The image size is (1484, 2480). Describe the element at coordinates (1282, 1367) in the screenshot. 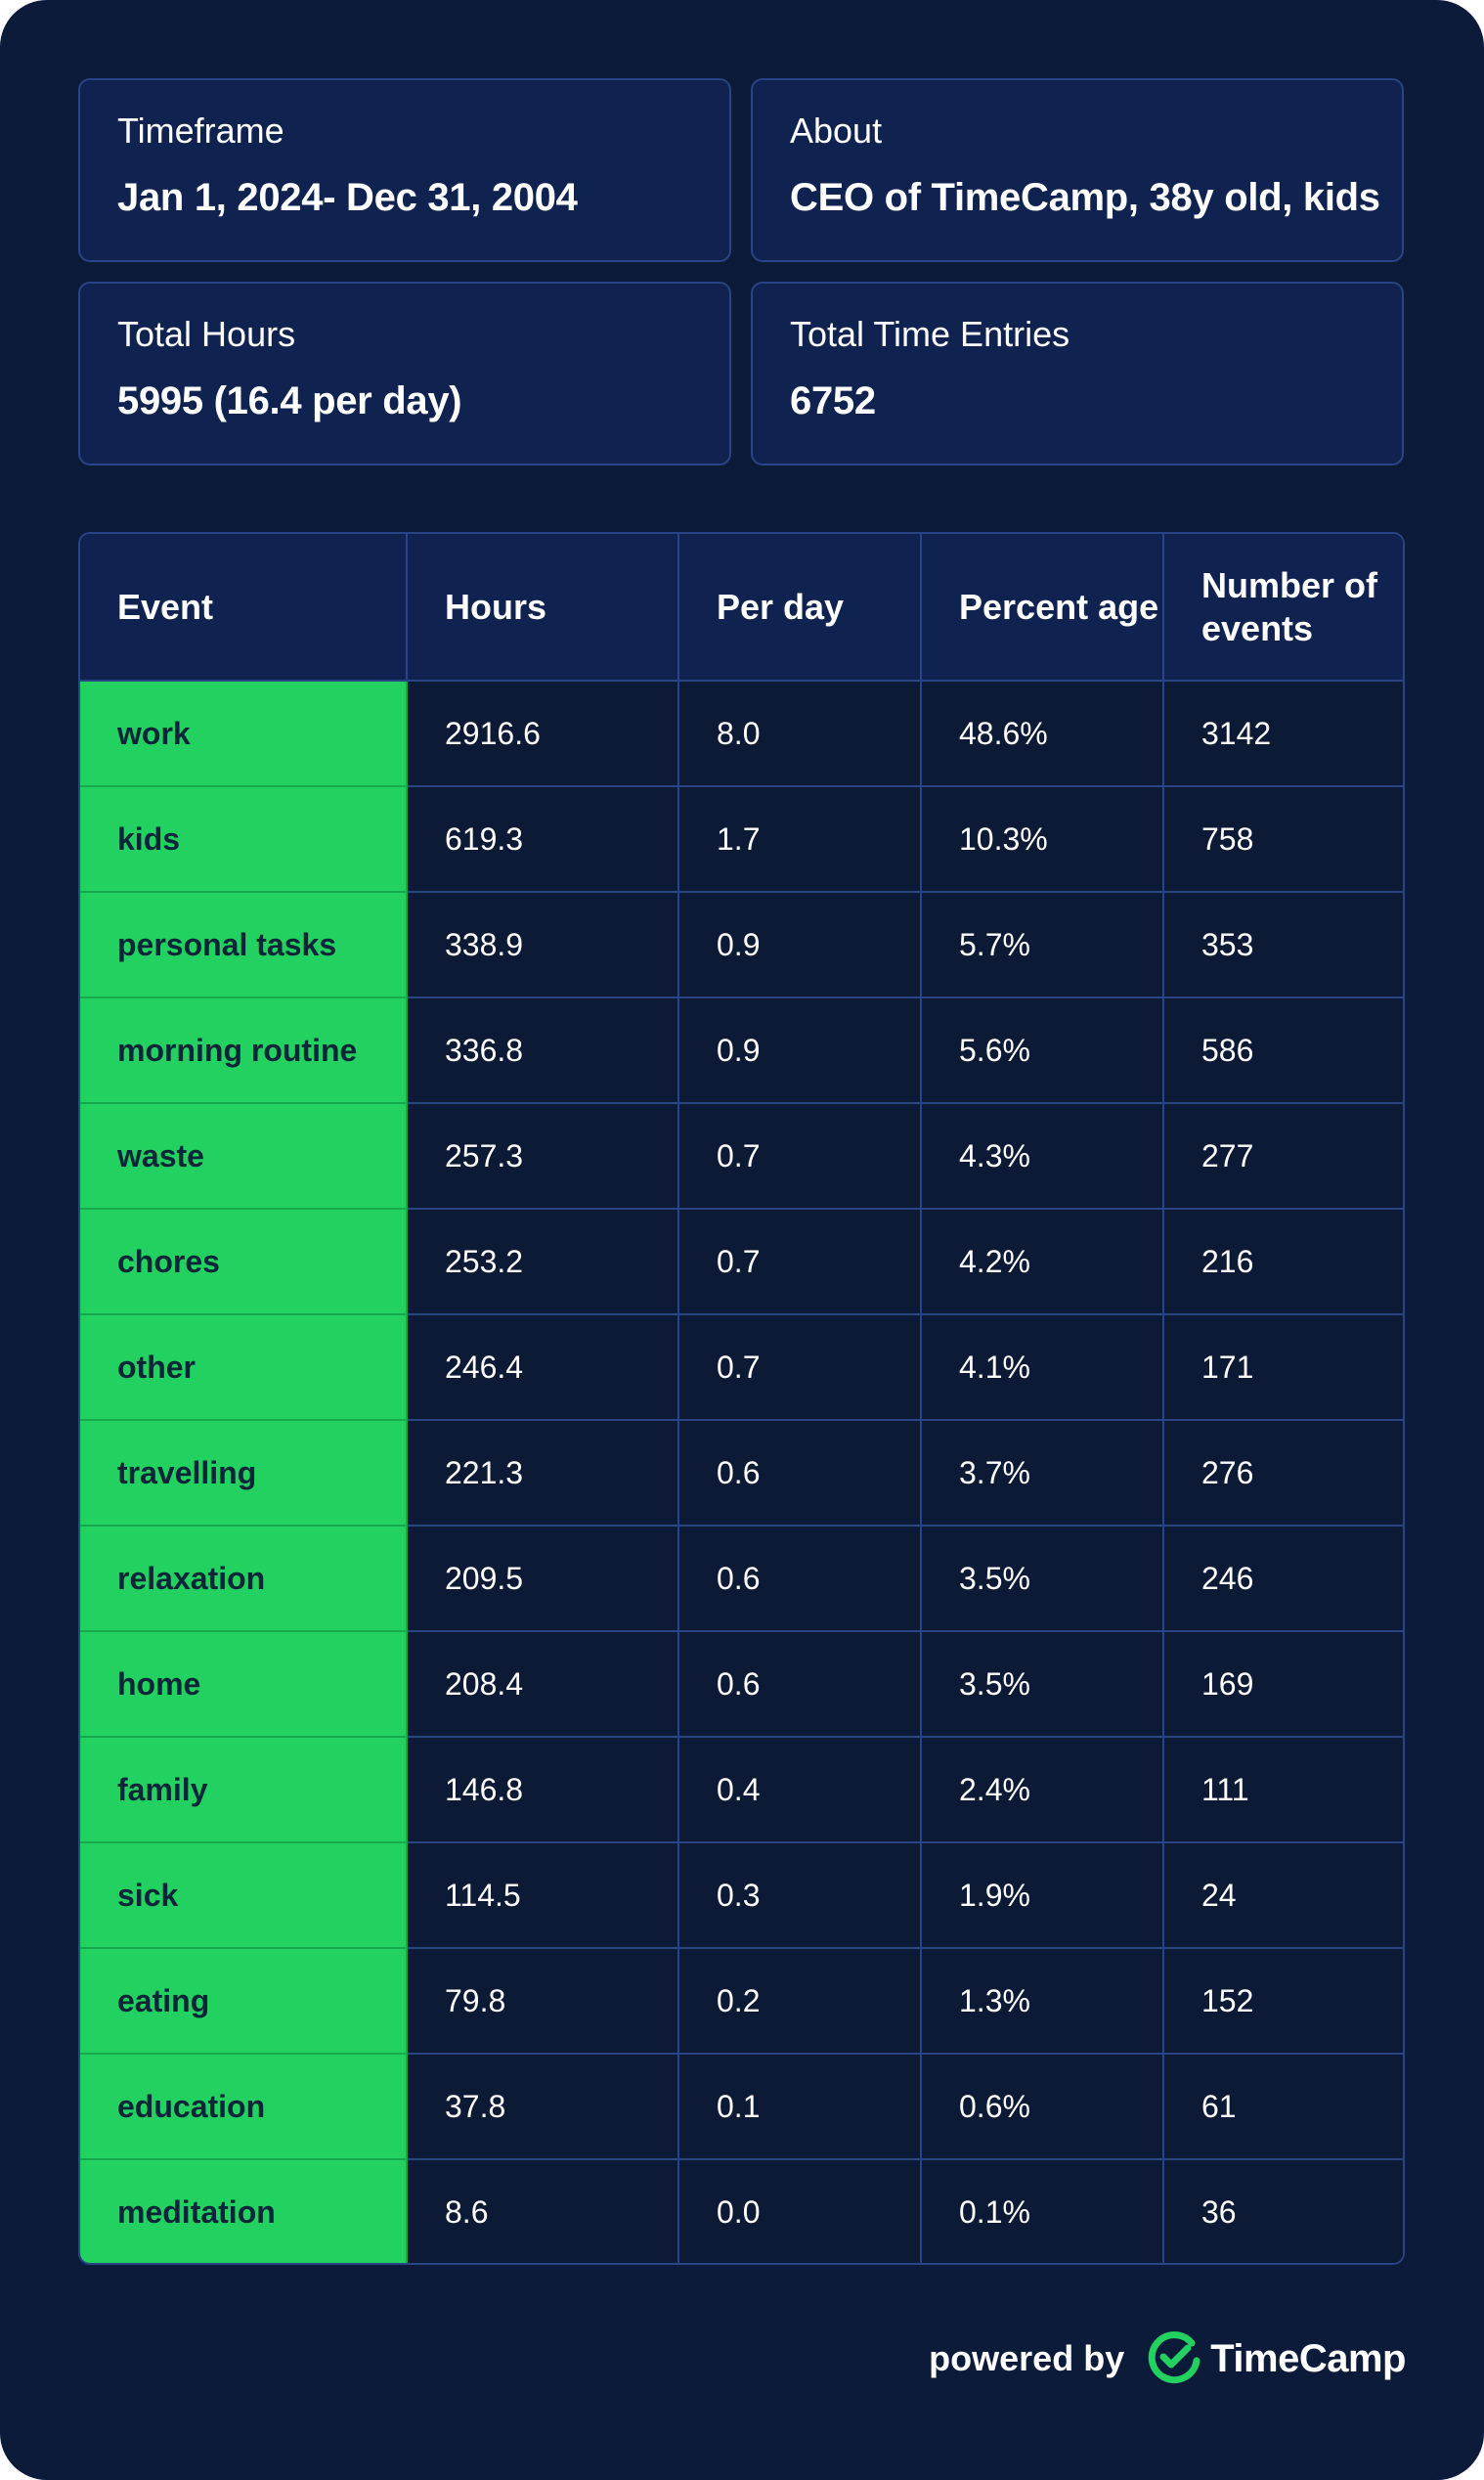

I see `number-of-events-cell: 171` at that location.